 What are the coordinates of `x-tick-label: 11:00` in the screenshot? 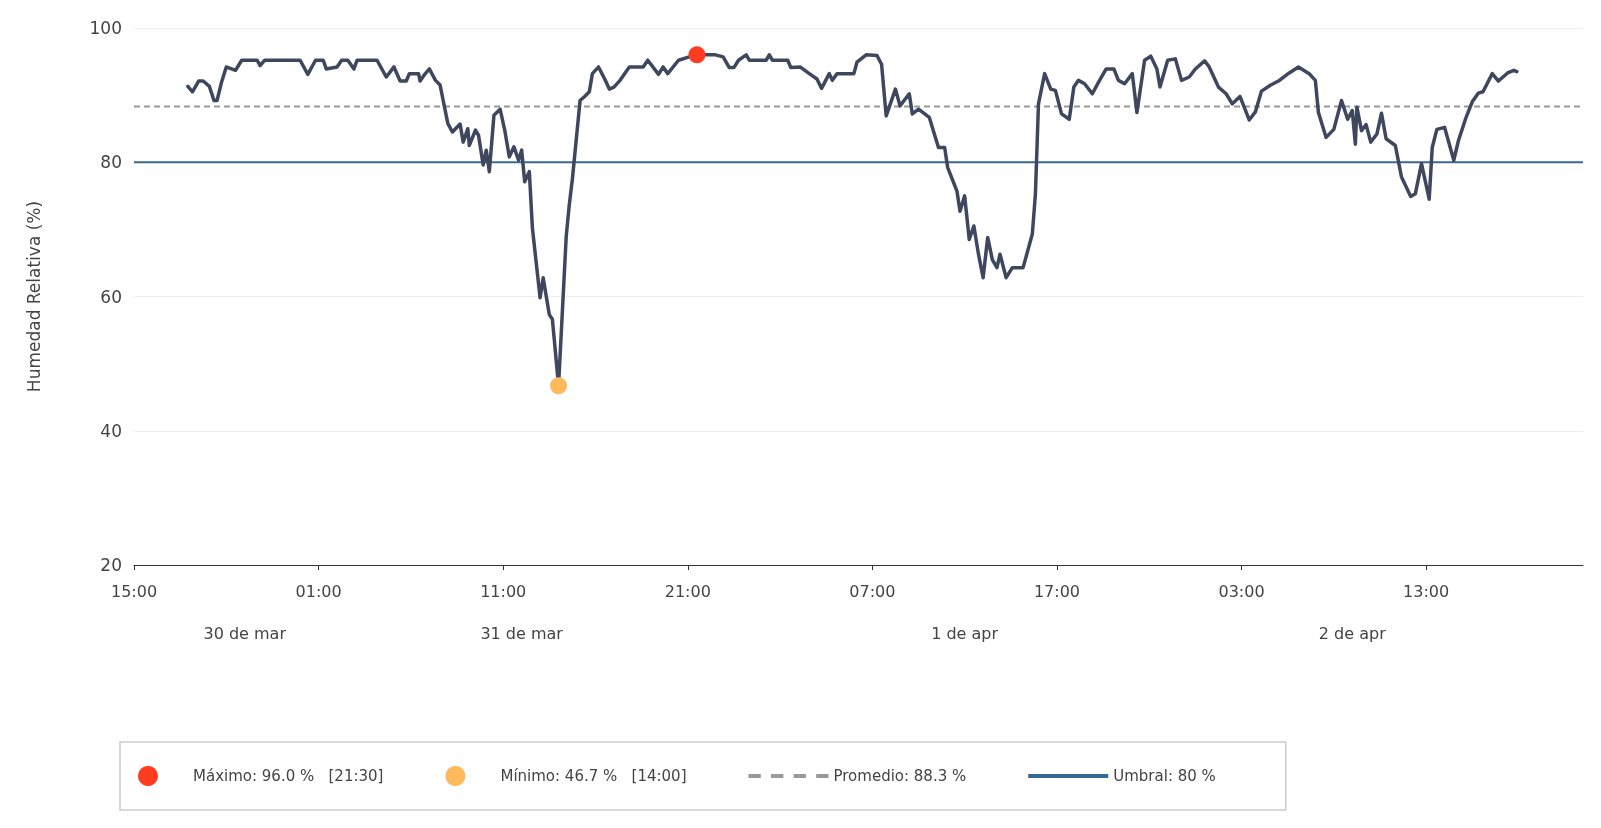 It's located at (503, 591).